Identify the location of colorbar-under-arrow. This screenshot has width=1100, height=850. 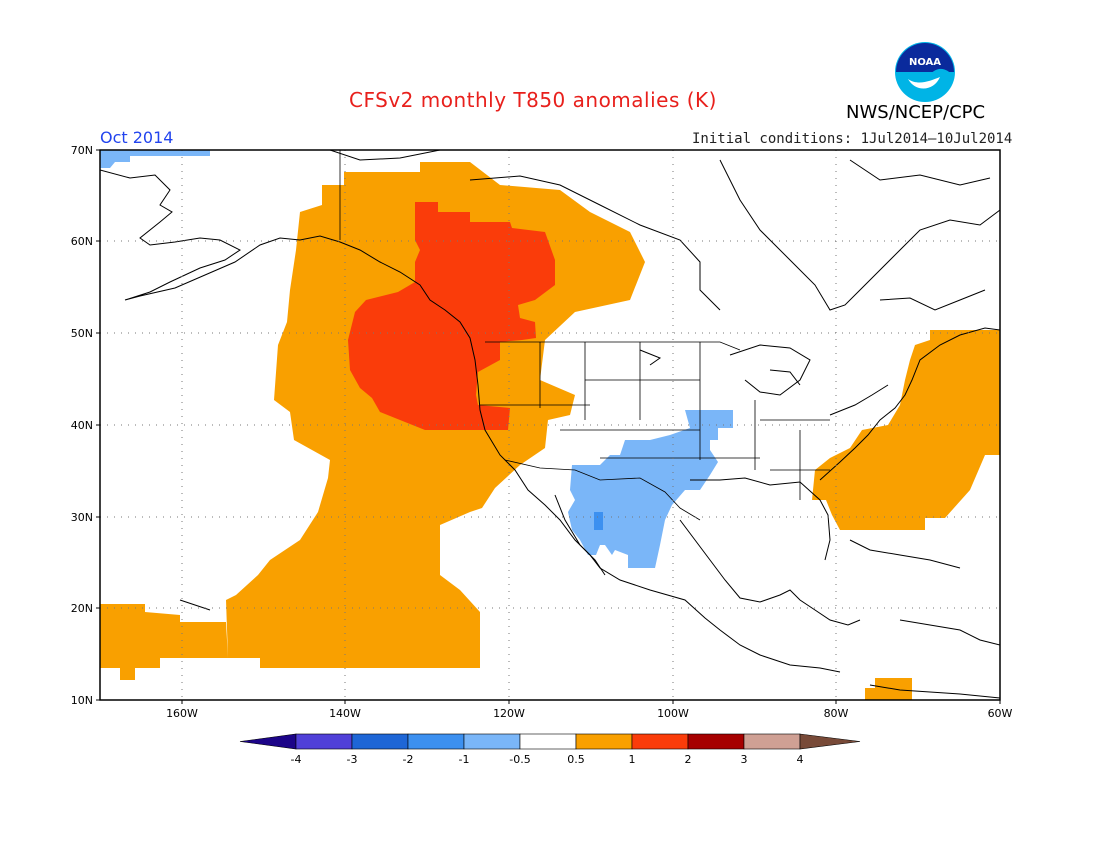
(268, 741).